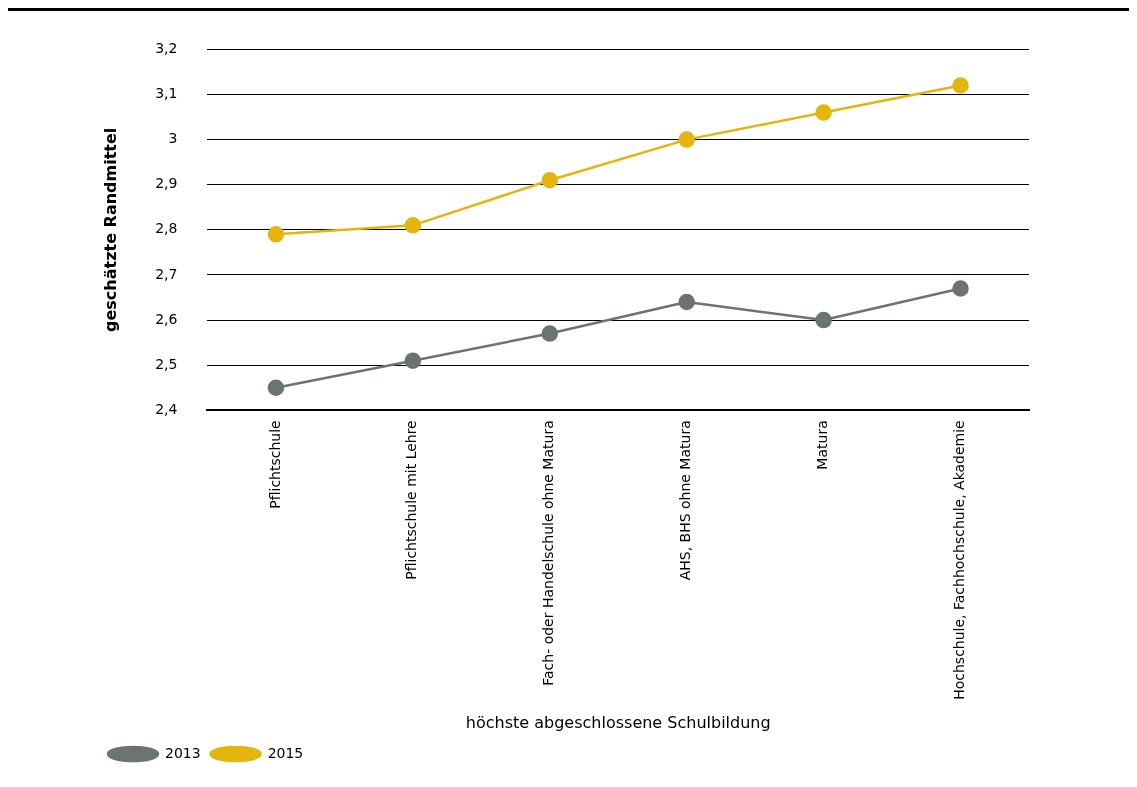 The image size is (1137, 787). I want to click on x-tick-label: Fach- oder Handelschule ohne Matura, so click(548, 553).